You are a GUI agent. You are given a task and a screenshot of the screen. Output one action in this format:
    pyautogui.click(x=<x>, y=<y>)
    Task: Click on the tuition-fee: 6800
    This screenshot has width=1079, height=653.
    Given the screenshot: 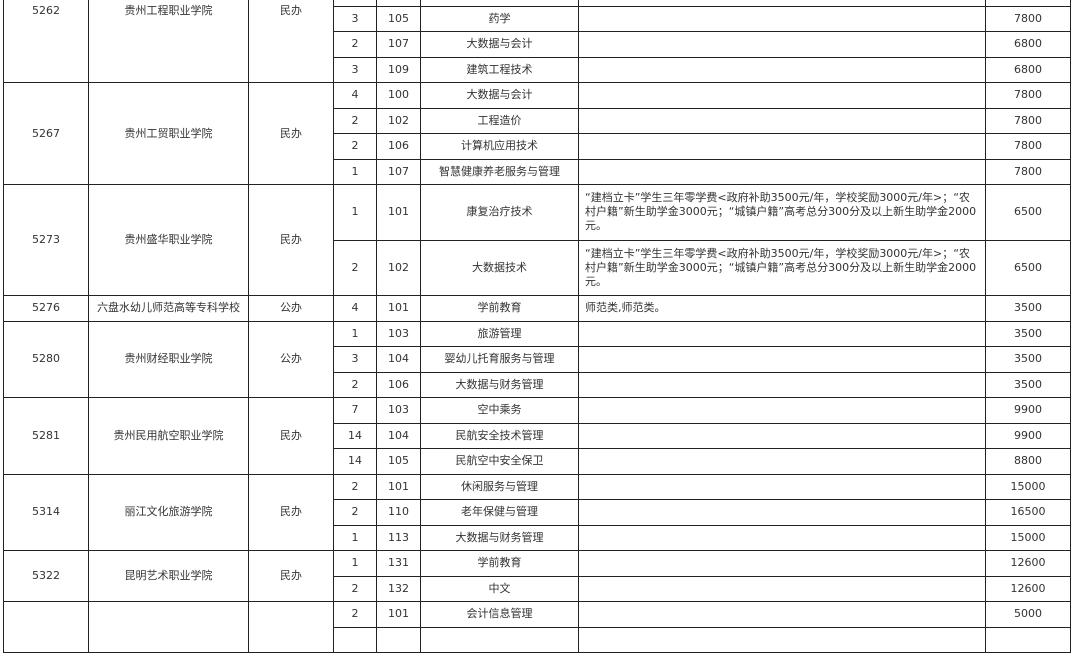 What is the action you would take?
    pyautogui.click(x=1028, y=44)
    